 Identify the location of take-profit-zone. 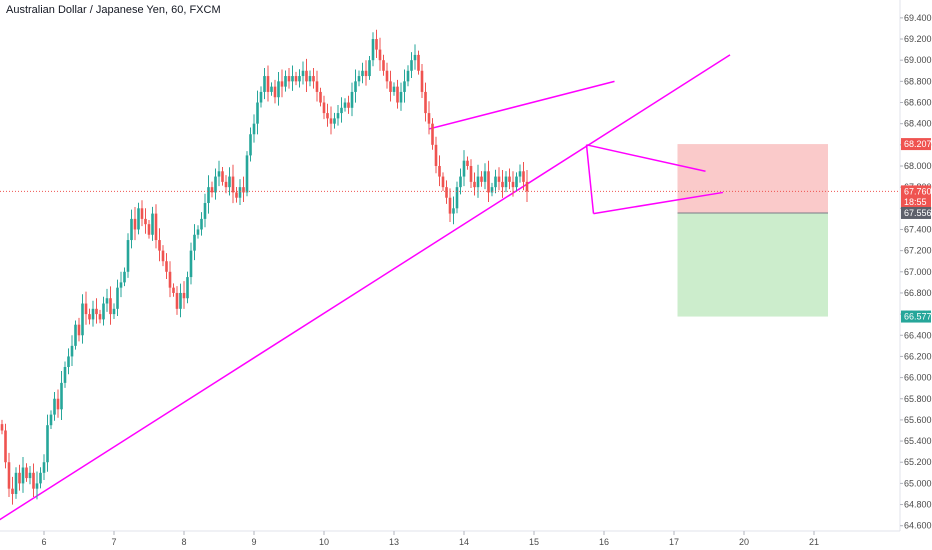
(753, 264).